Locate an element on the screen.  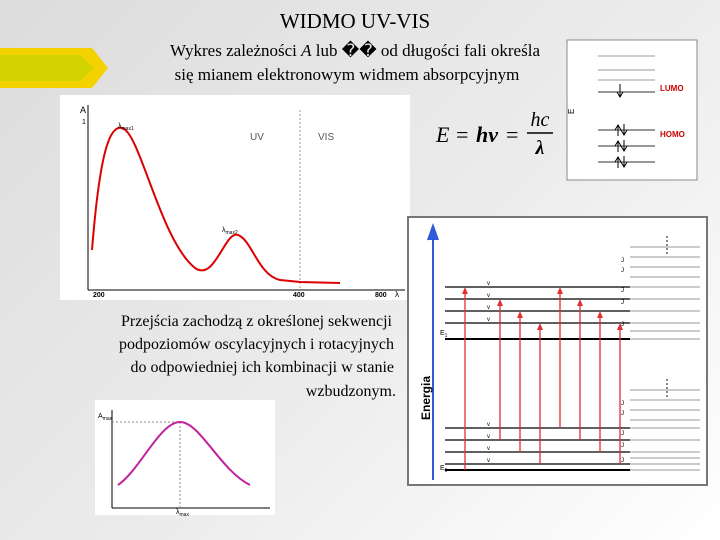
text: Wykres zależności is located at coordinates (235, 50).